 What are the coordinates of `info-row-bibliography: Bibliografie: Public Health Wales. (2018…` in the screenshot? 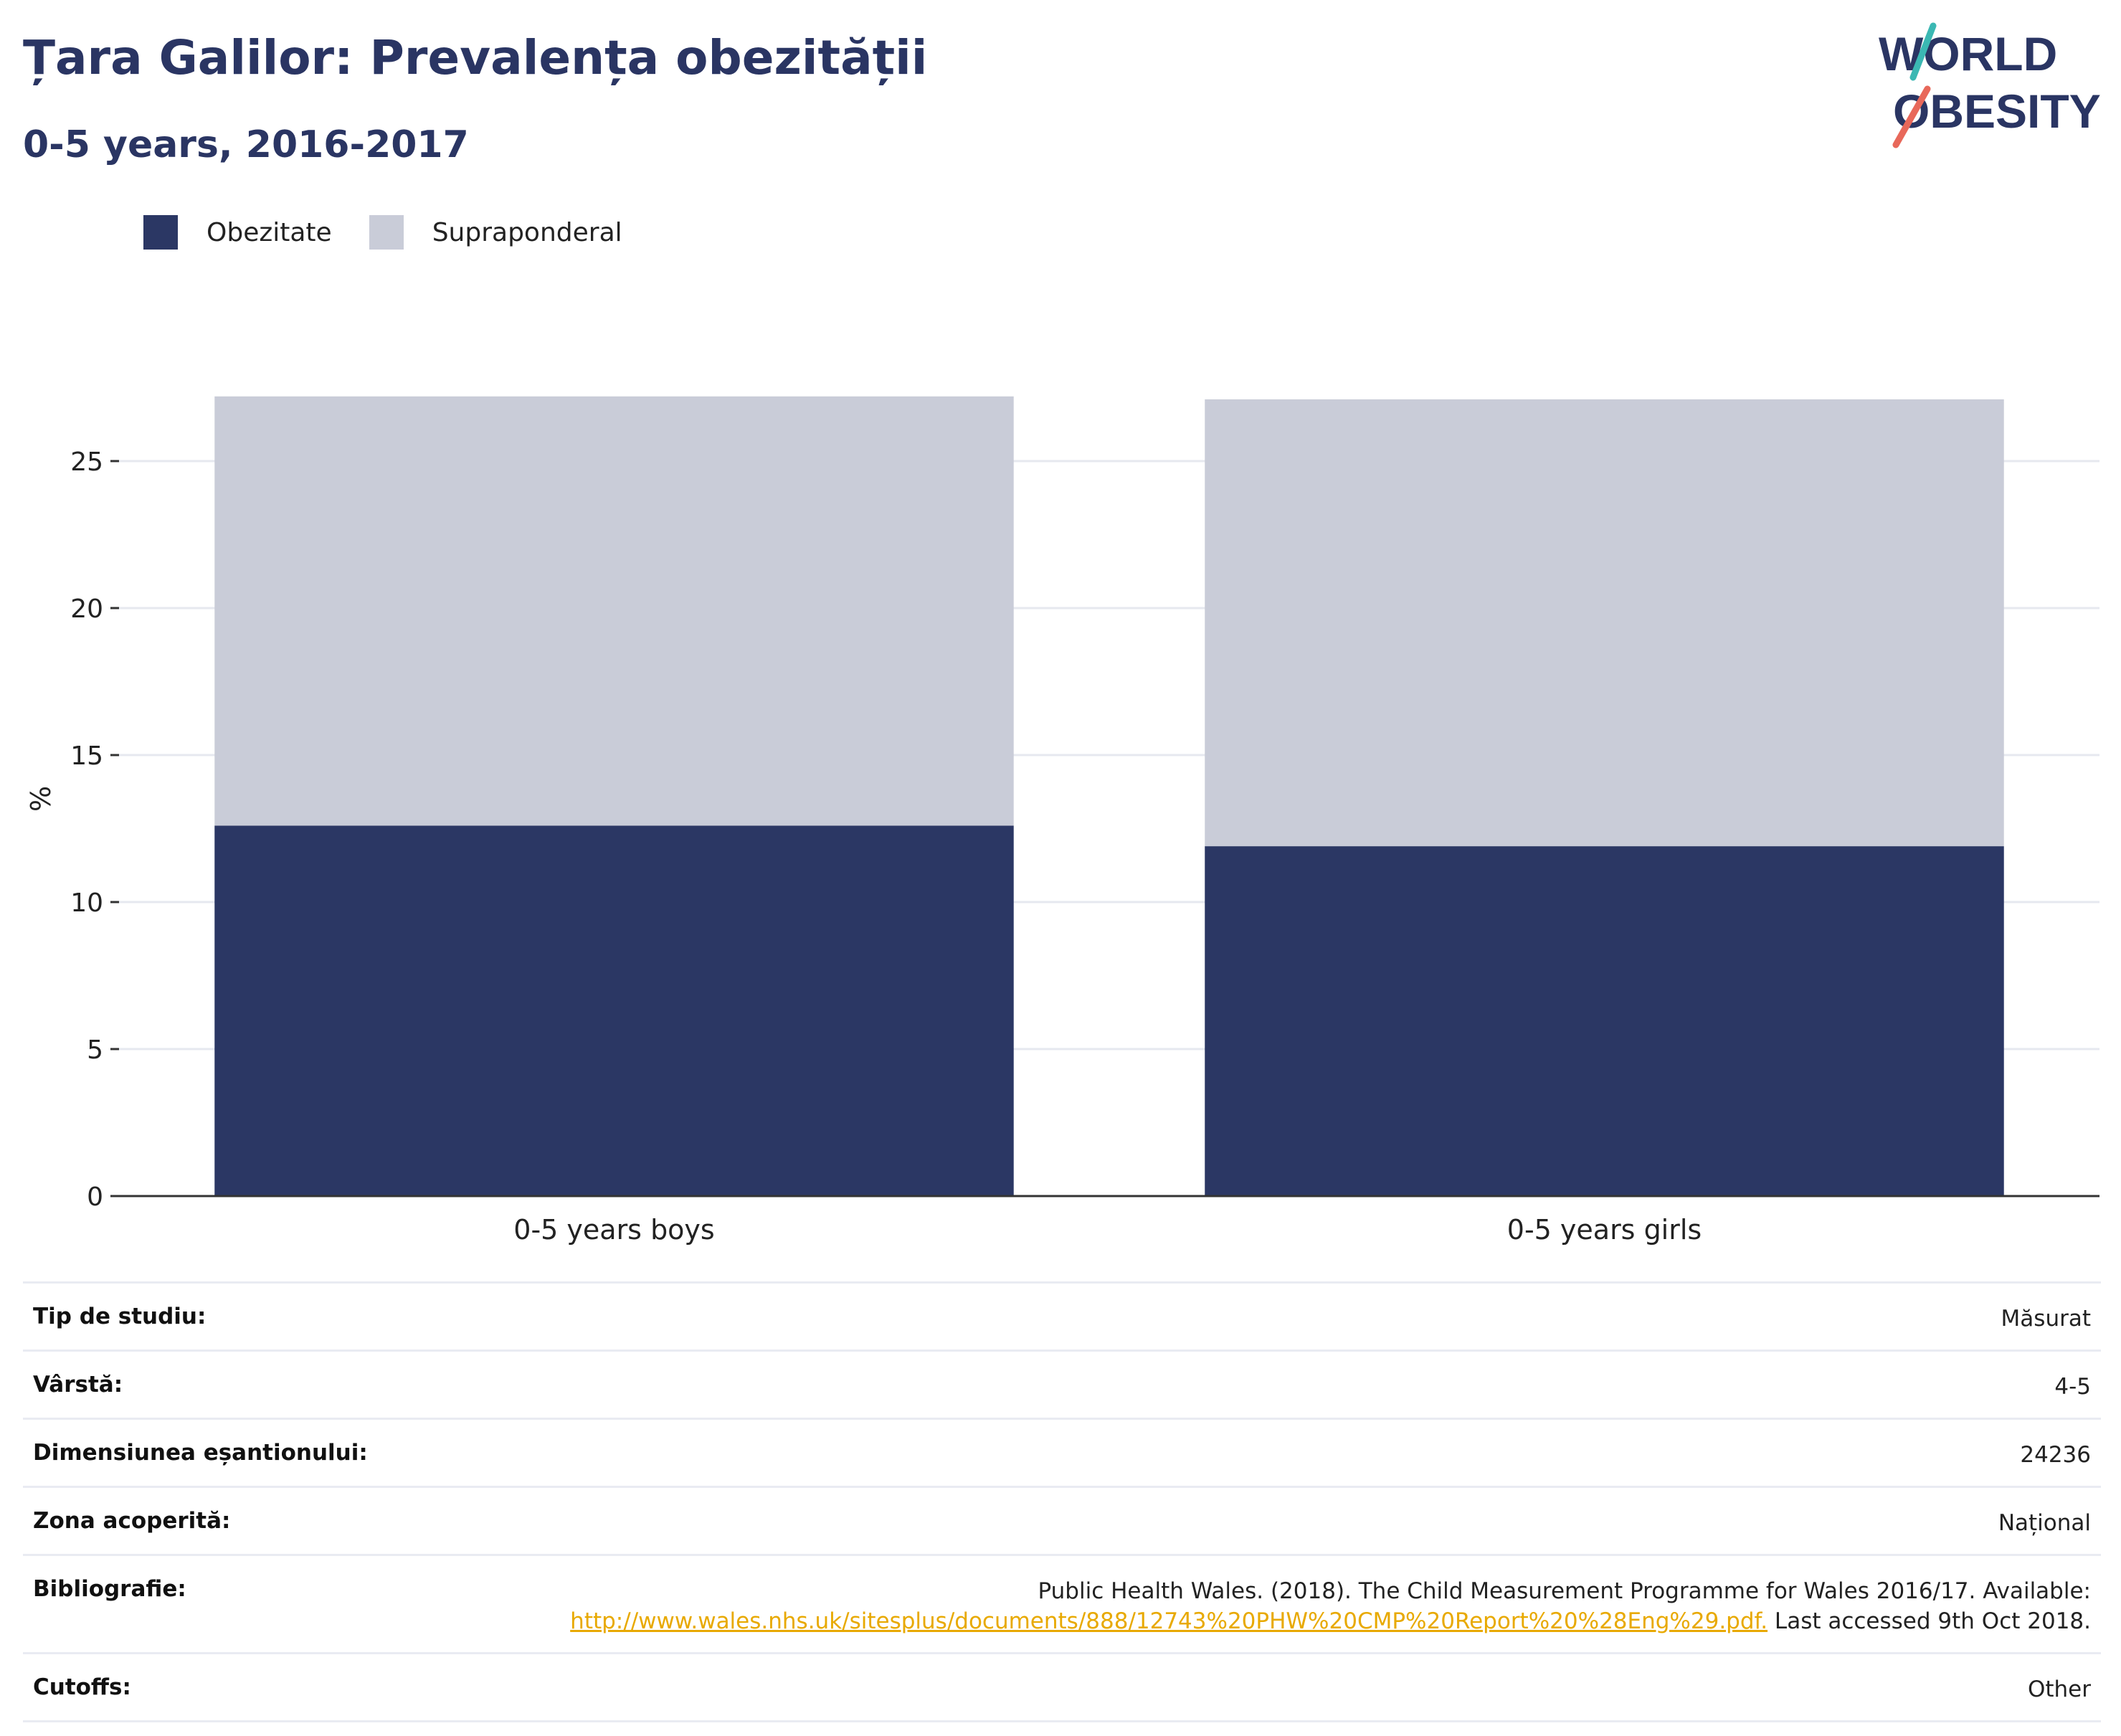 It's located at (1062, 1605).